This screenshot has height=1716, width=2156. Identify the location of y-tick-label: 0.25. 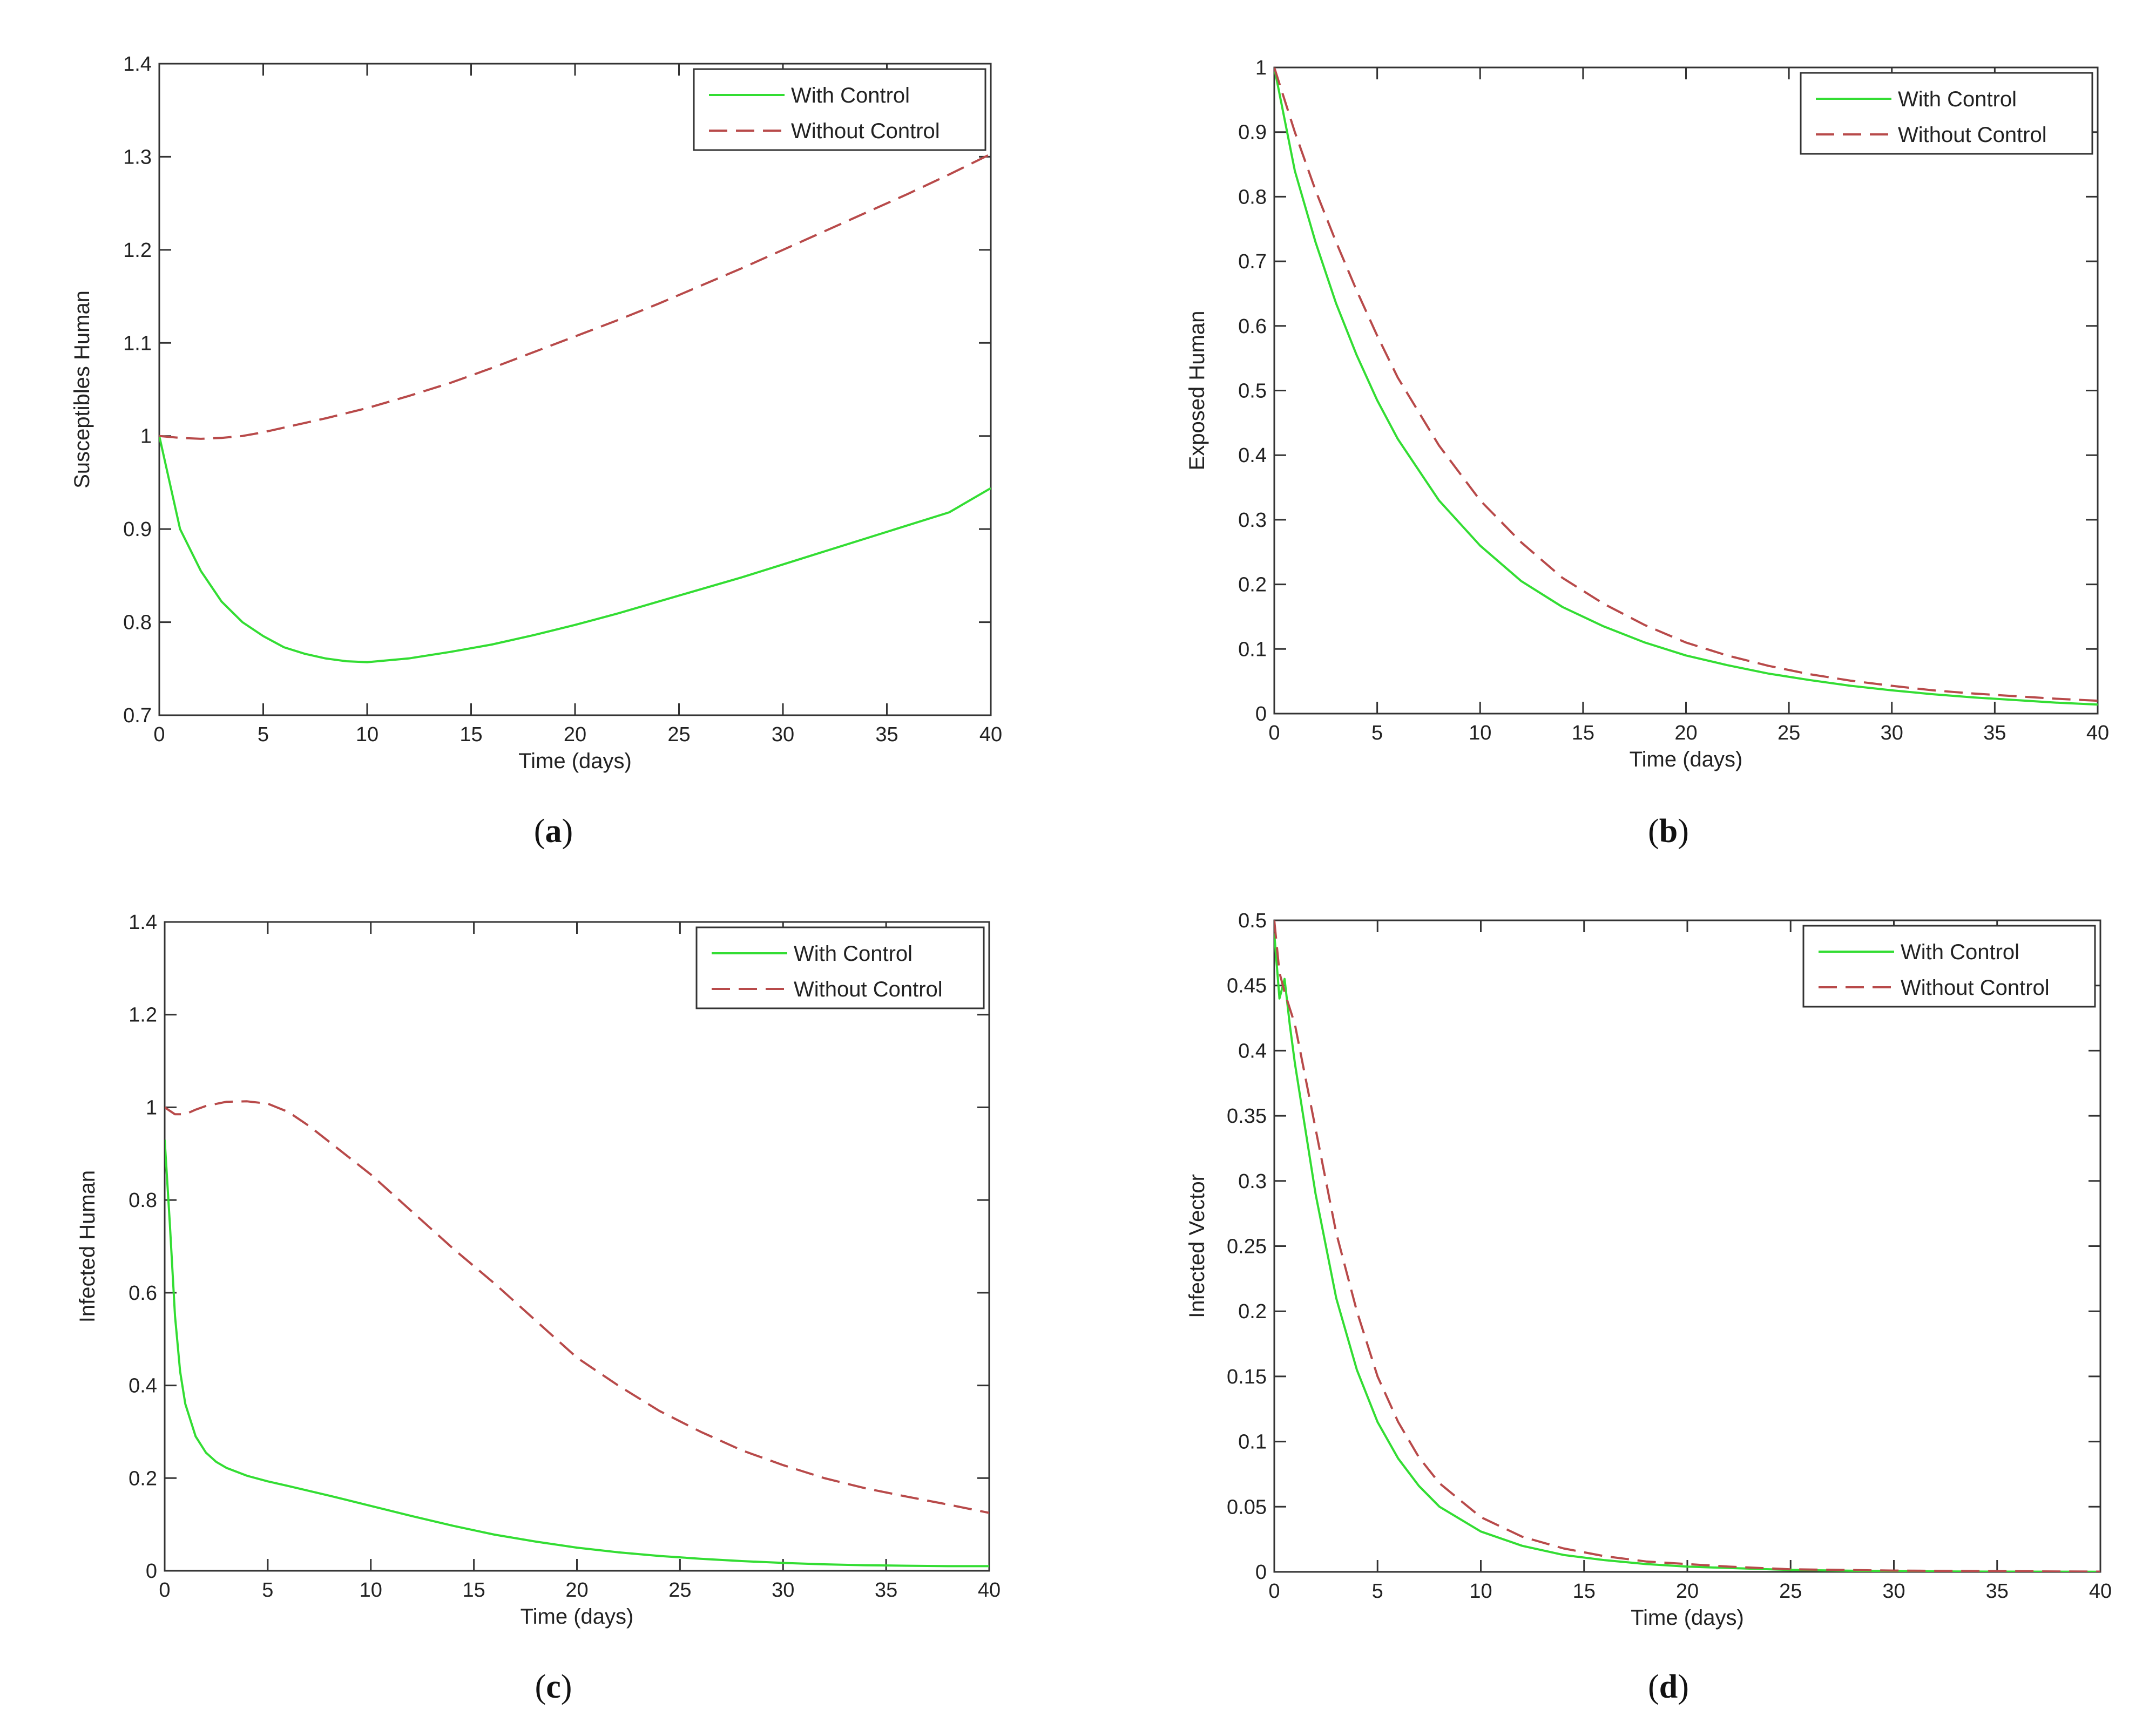
(1247, 1247).